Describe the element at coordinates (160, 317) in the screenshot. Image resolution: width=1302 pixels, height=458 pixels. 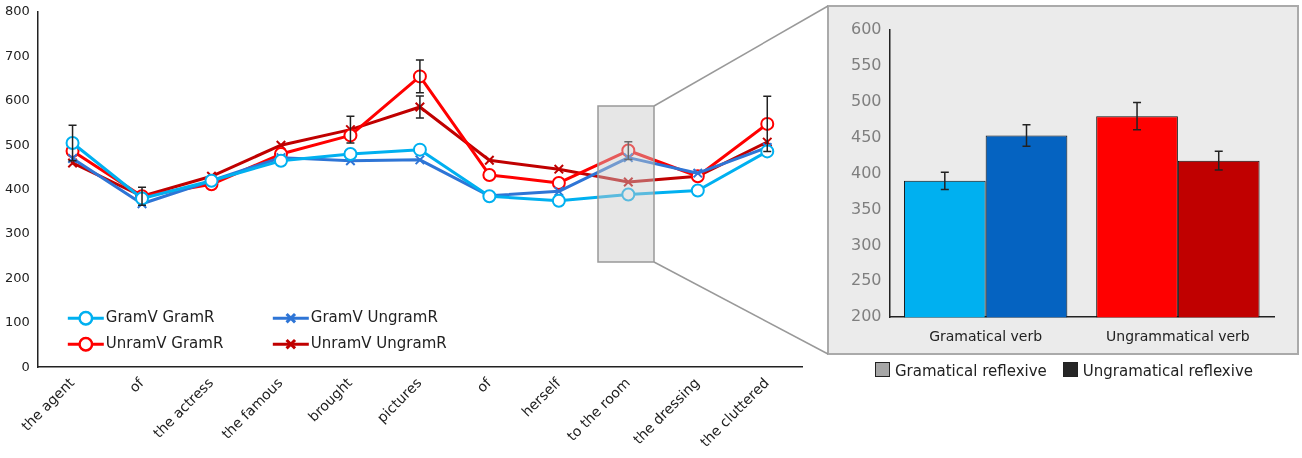
I see `legend-label: GramV GramR` at that location.